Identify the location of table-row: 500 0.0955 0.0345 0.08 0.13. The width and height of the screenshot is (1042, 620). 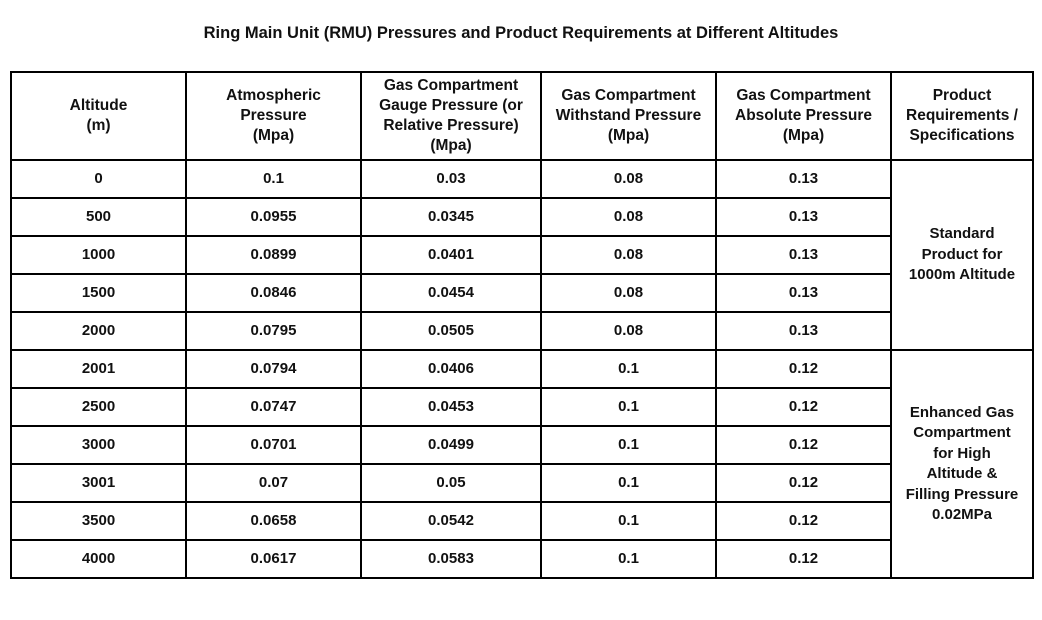
(521, 217).